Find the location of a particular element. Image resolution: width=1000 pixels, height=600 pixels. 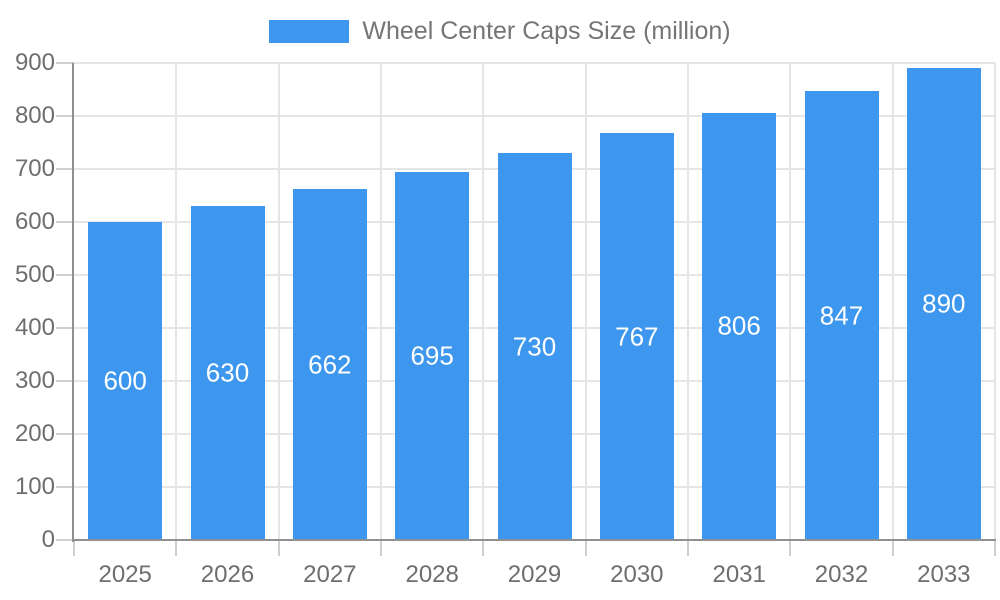

bar-2033: 890 is located at coordinates (943, 304).